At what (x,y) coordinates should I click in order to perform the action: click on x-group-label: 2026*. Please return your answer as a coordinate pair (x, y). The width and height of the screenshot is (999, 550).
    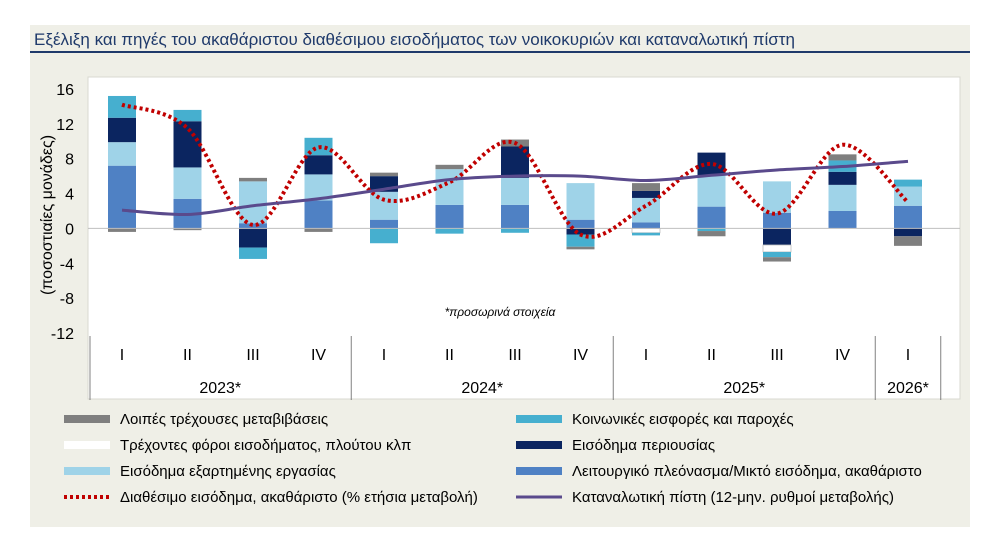
    Looking at the image, I should click on (908, 388).